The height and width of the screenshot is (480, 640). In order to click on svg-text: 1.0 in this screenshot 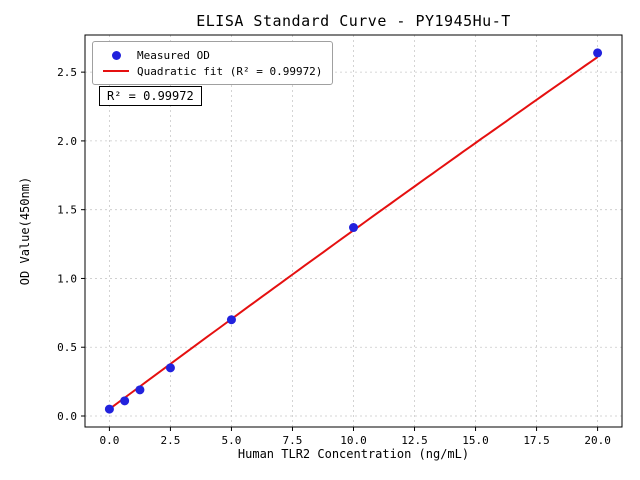, I will do `click(67, 278)`.